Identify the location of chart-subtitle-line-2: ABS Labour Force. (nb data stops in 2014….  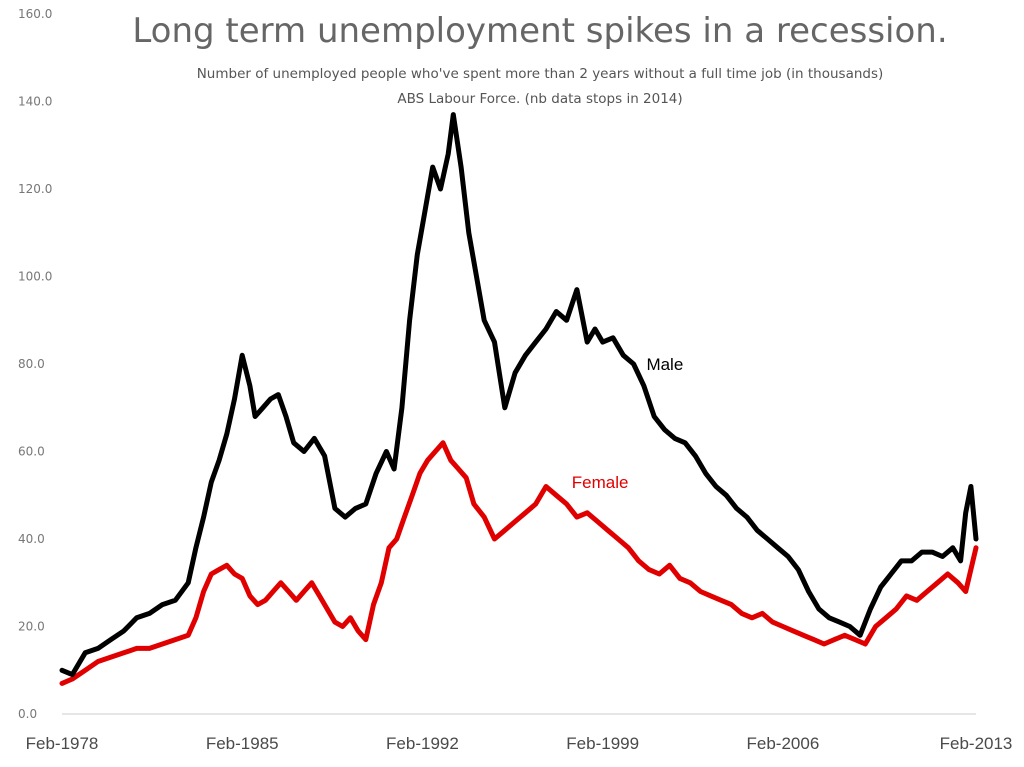
(539, 99).